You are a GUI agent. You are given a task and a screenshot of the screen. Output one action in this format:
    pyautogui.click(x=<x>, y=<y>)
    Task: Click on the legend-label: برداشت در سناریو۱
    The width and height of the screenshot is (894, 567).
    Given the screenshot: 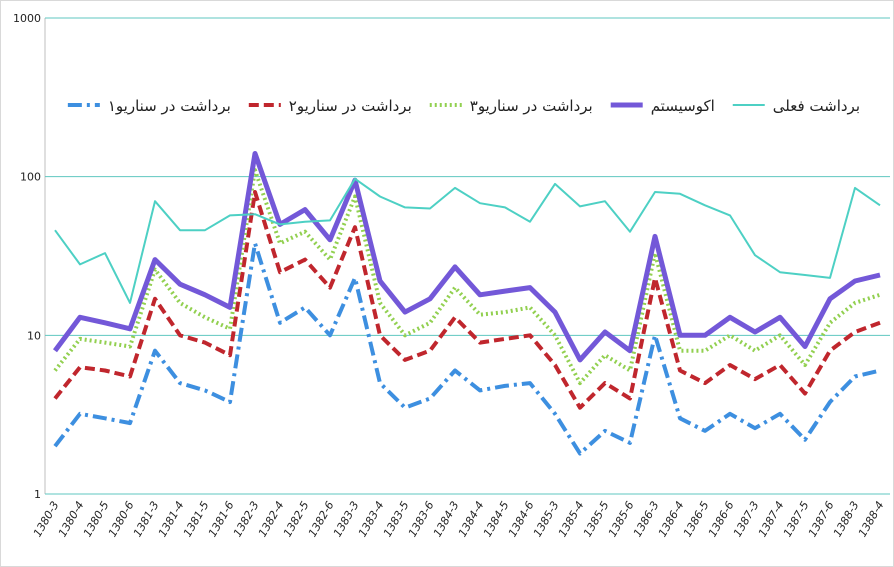 What is the action you would take?
    pyautogui.click(x=169, y=106)
    